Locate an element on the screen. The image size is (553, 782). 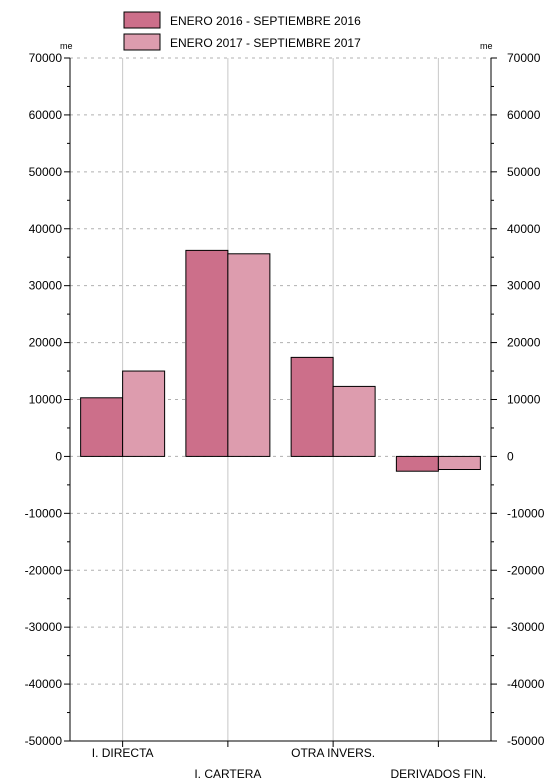
y-tick-label-right: -40000 is located at coordinates (526, 684).